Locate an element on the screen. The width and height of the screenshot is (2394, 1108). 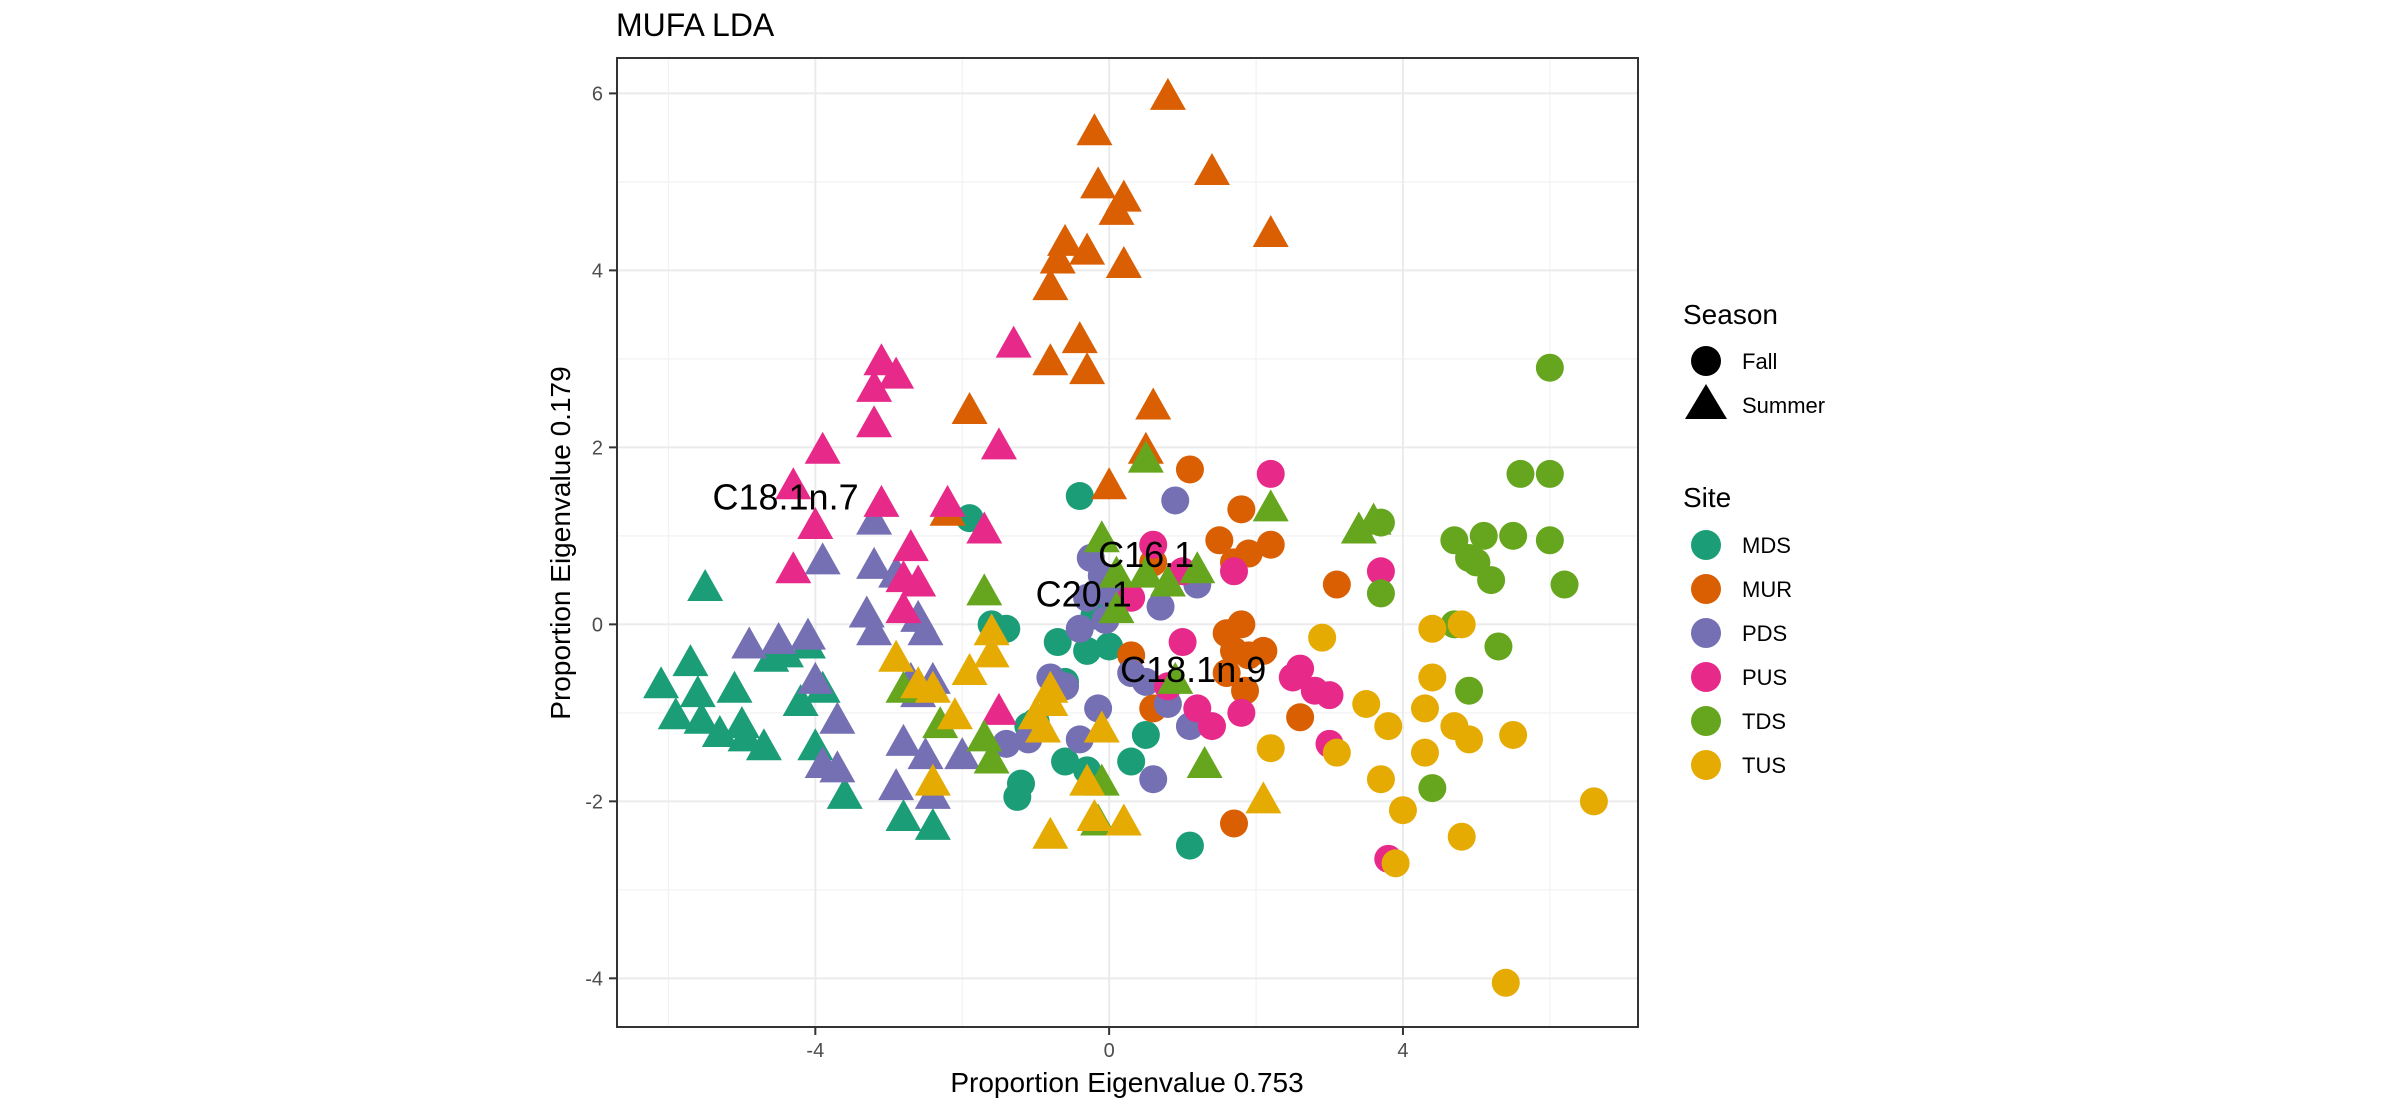
legend-tds-key is located at coordinates (1706, 721).